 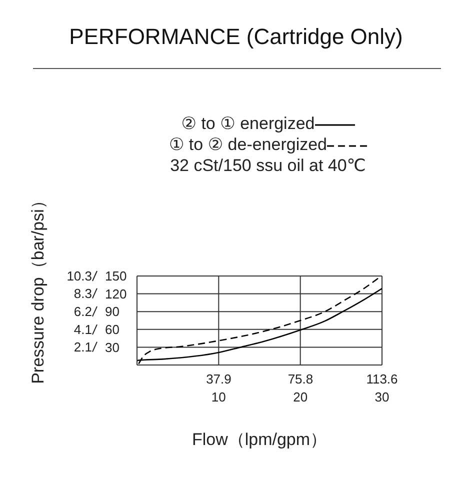 What do you see at coordinates (382, 378) in the screenshot?
I see `x2-tick-label: 113.6` at bounding box center [382, 378].